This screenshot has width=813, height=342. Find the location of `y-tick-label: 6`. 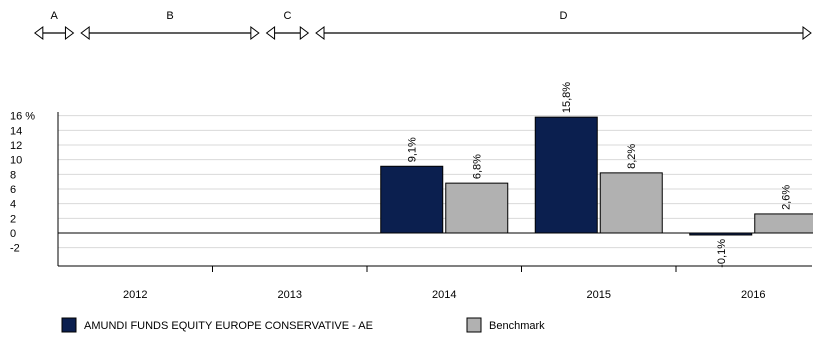

y-tick-label: 6 is located at coordinates (13, 190).